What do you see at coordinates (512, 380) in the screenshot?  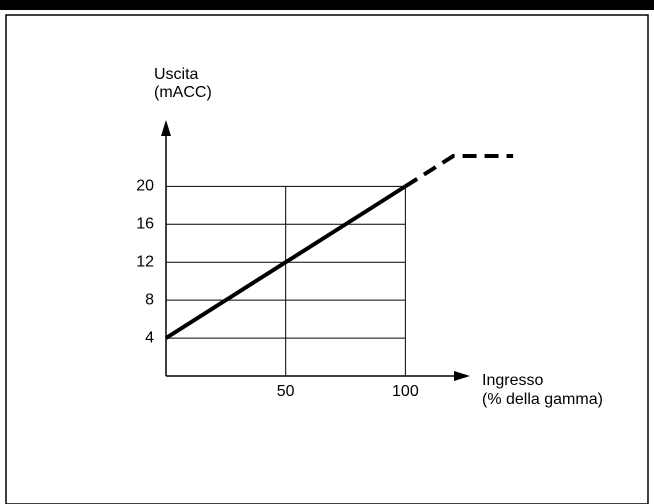 I see `x-axis-title: Ingresso` at bounding box center [512, 380].